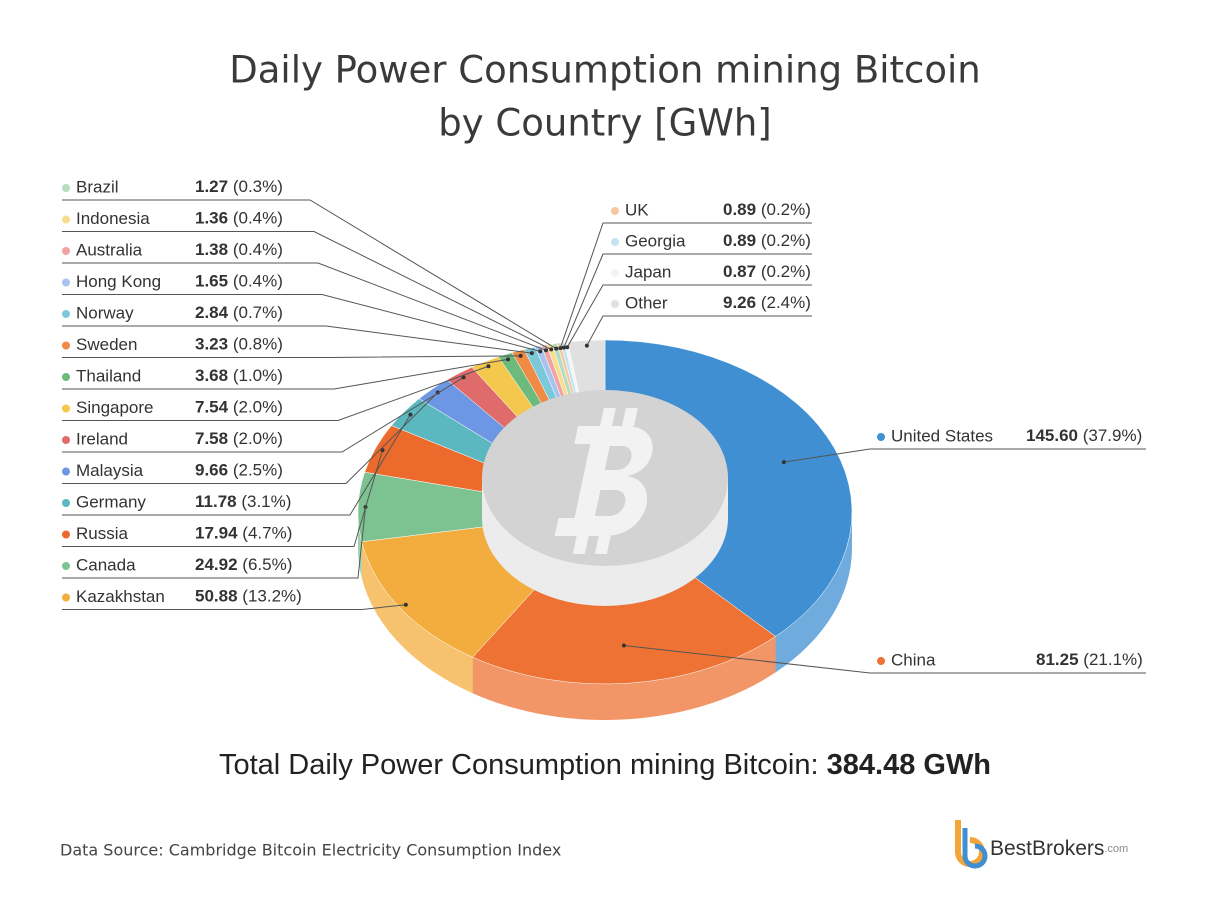  I want to click on share: (4.7%), so click(267, 533).